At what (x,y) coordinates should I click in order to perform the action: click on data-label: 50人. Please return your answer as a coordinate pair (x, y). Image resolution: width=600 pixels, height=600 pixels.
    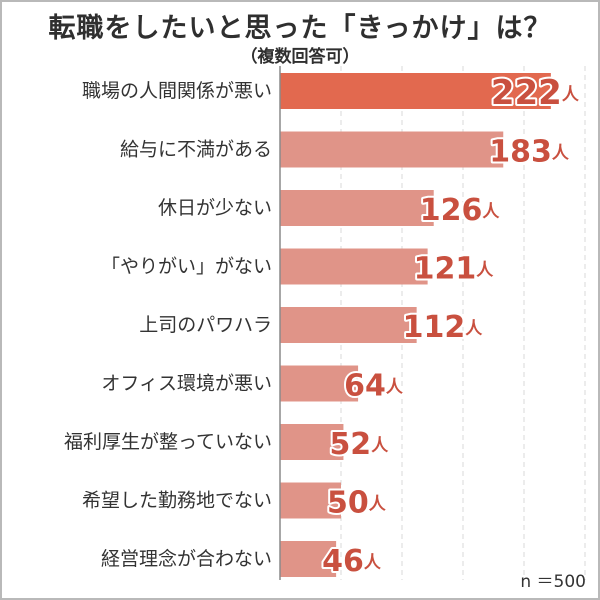
    Looking at the image, I should click on (357, 502).